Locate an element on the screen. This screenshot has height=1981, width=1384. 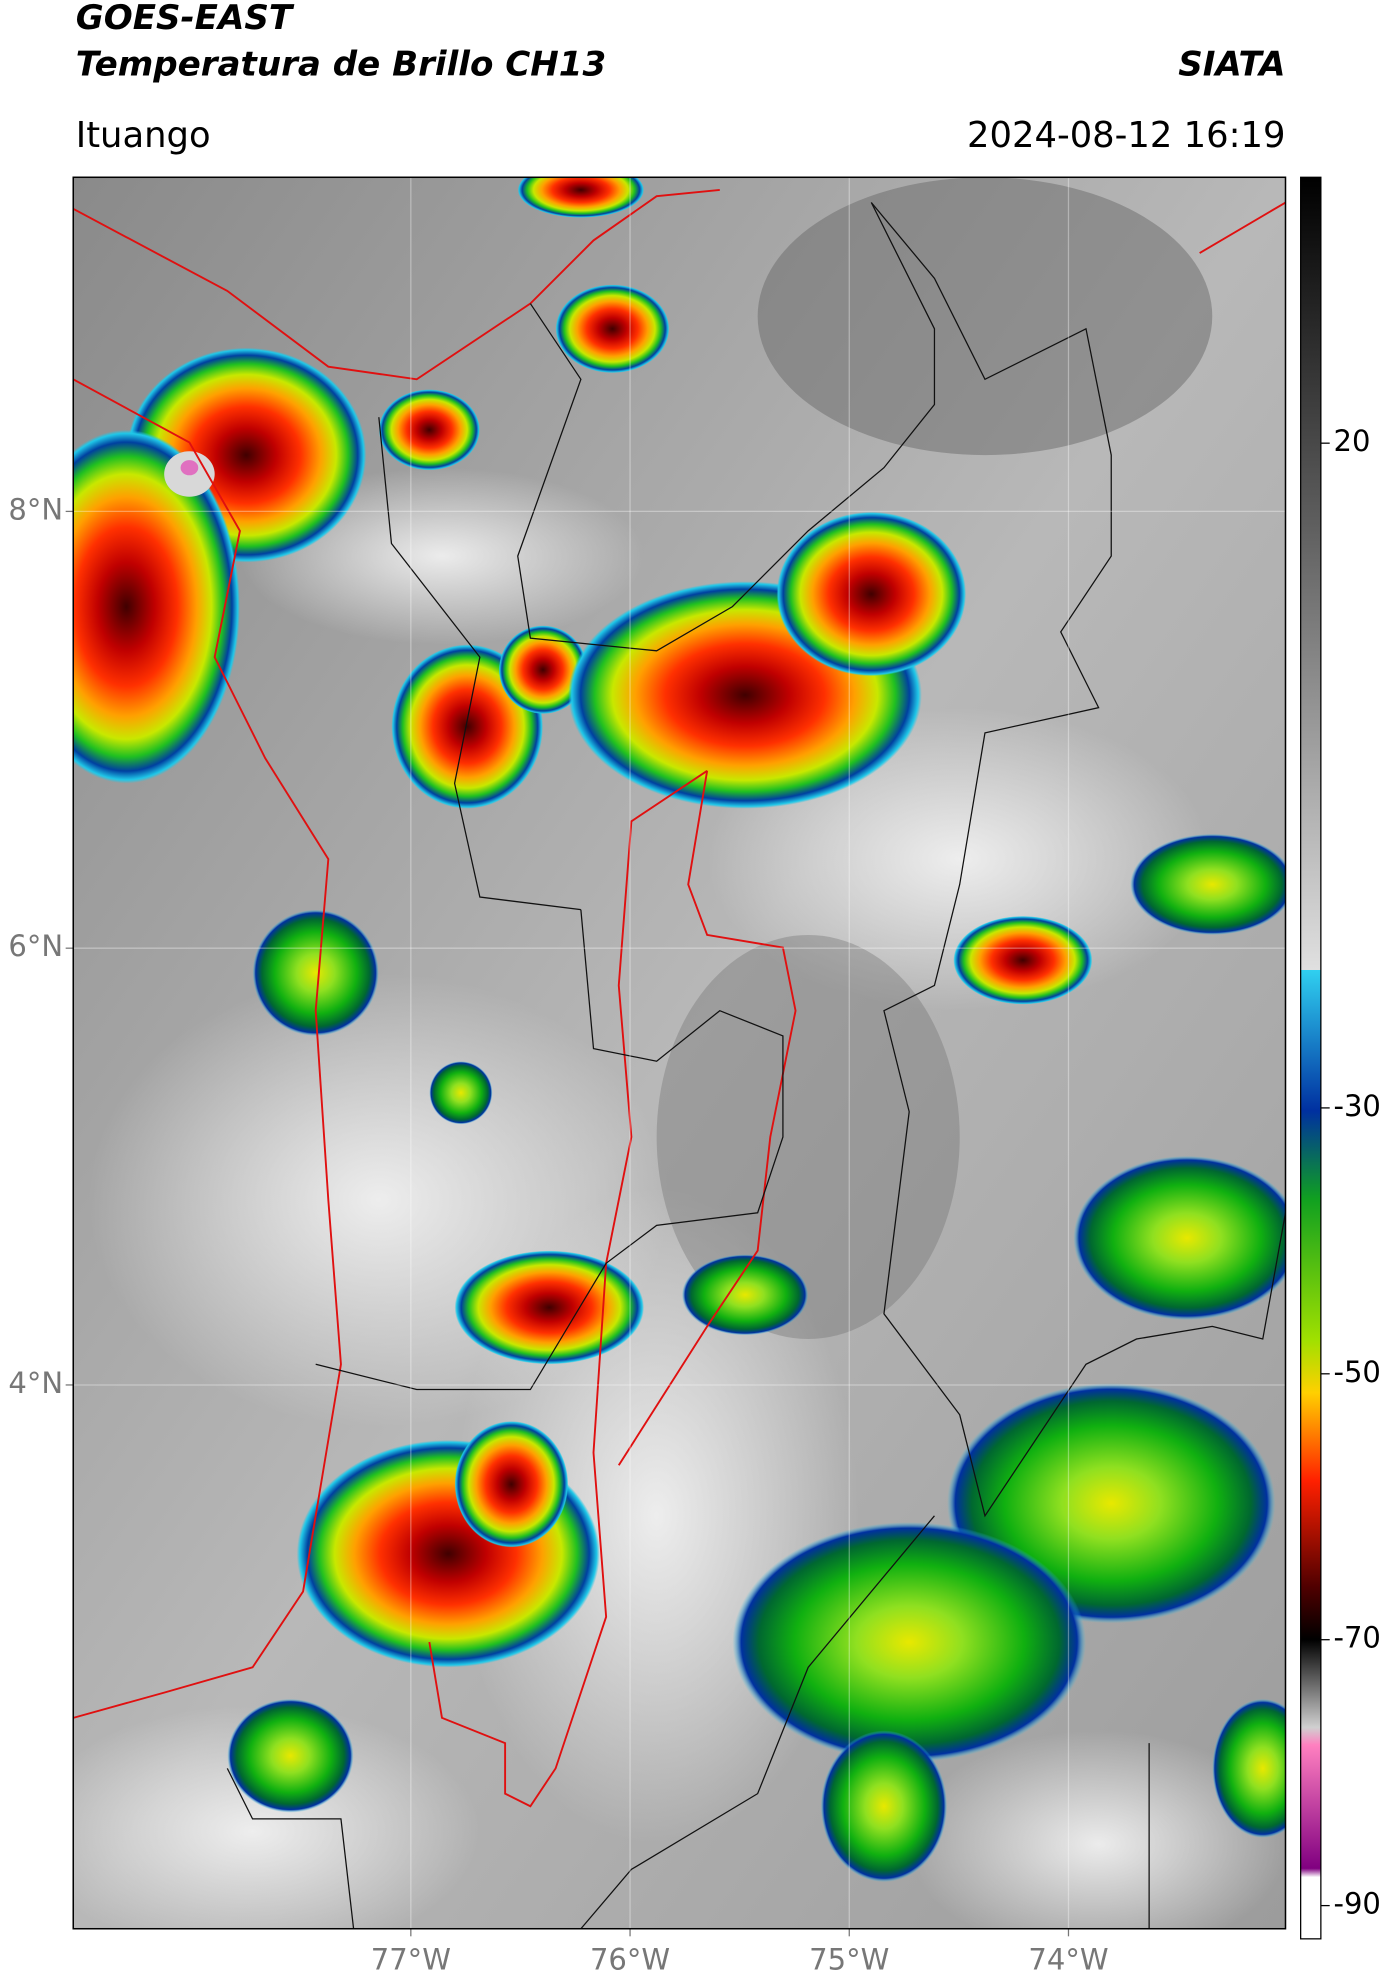
lon-tick-label: 76°W is located at coordinates (630, 1960).